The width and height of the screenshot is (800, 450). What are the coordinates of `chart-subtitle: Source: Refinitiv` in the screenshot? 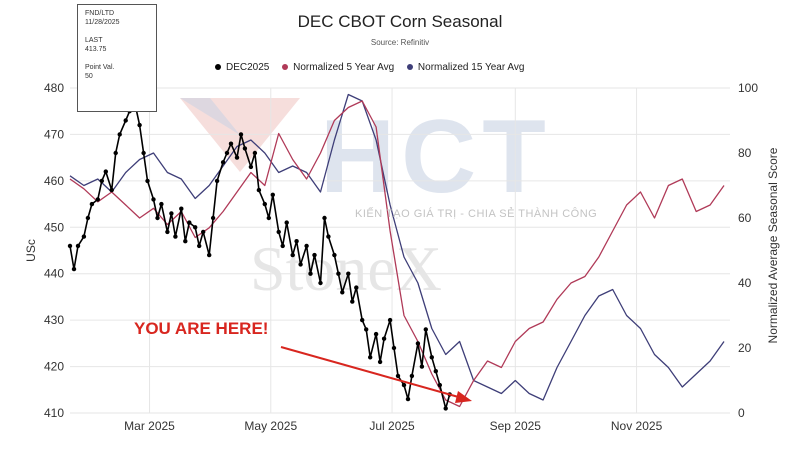 It's located at (400, 42).